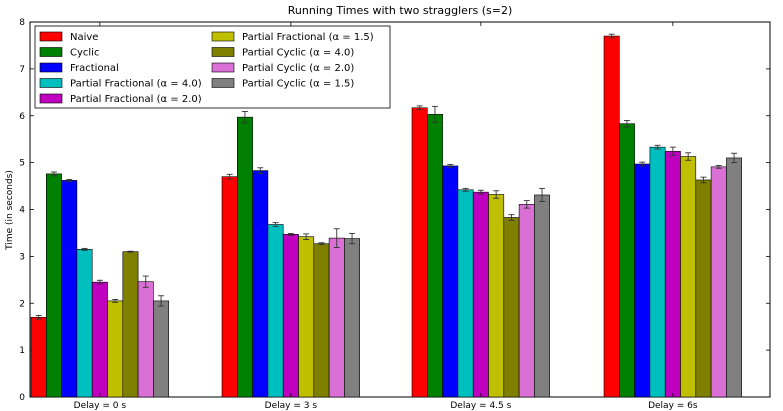 The width and height of the screenshot is (783, 411). I want to click on y-tick-label: 4, so click(22, 211).